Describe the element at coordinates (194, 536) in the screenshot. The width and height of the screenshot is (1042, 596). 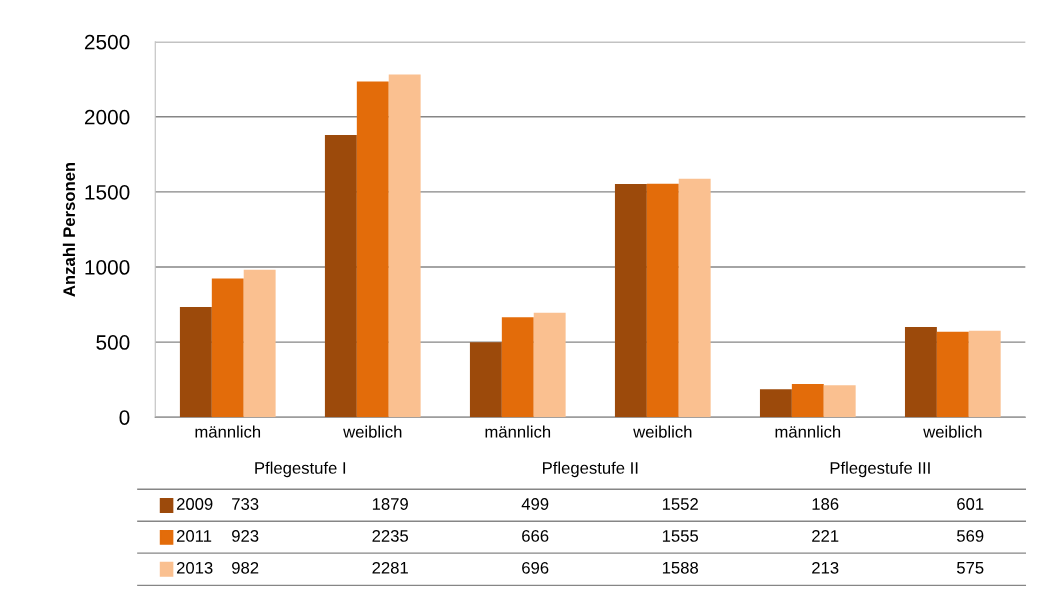
I see `legend-label: 2011` at that location.